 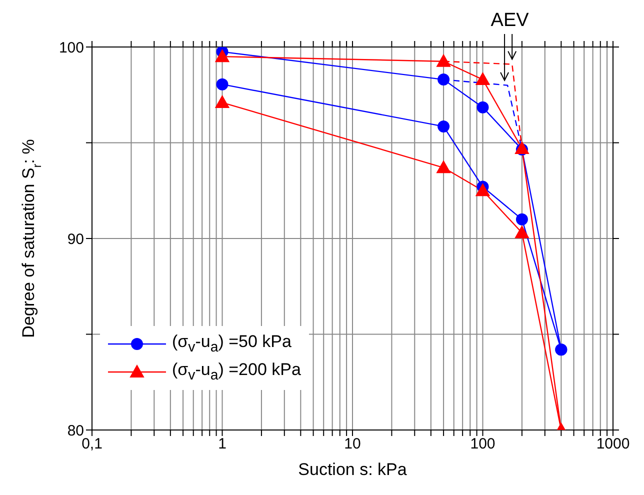 What do you see at coordinates (510, 21) in the screenshot?
I see `text: AEV` at bounding box center [510, 21].